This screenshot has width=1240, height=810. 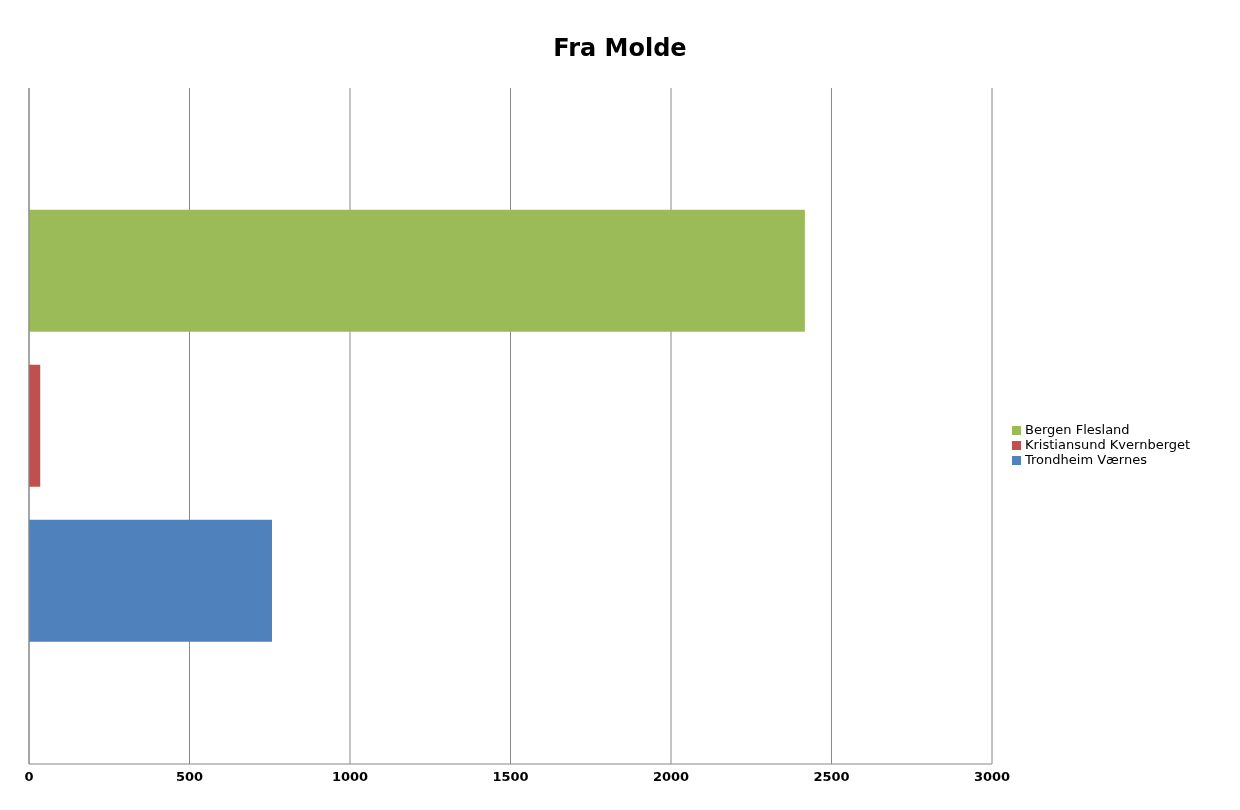 What do you see at coordinates (620, 48) in the screenshot?
I see `chart-title: Fra Molde` at bounding box center [620, 48].